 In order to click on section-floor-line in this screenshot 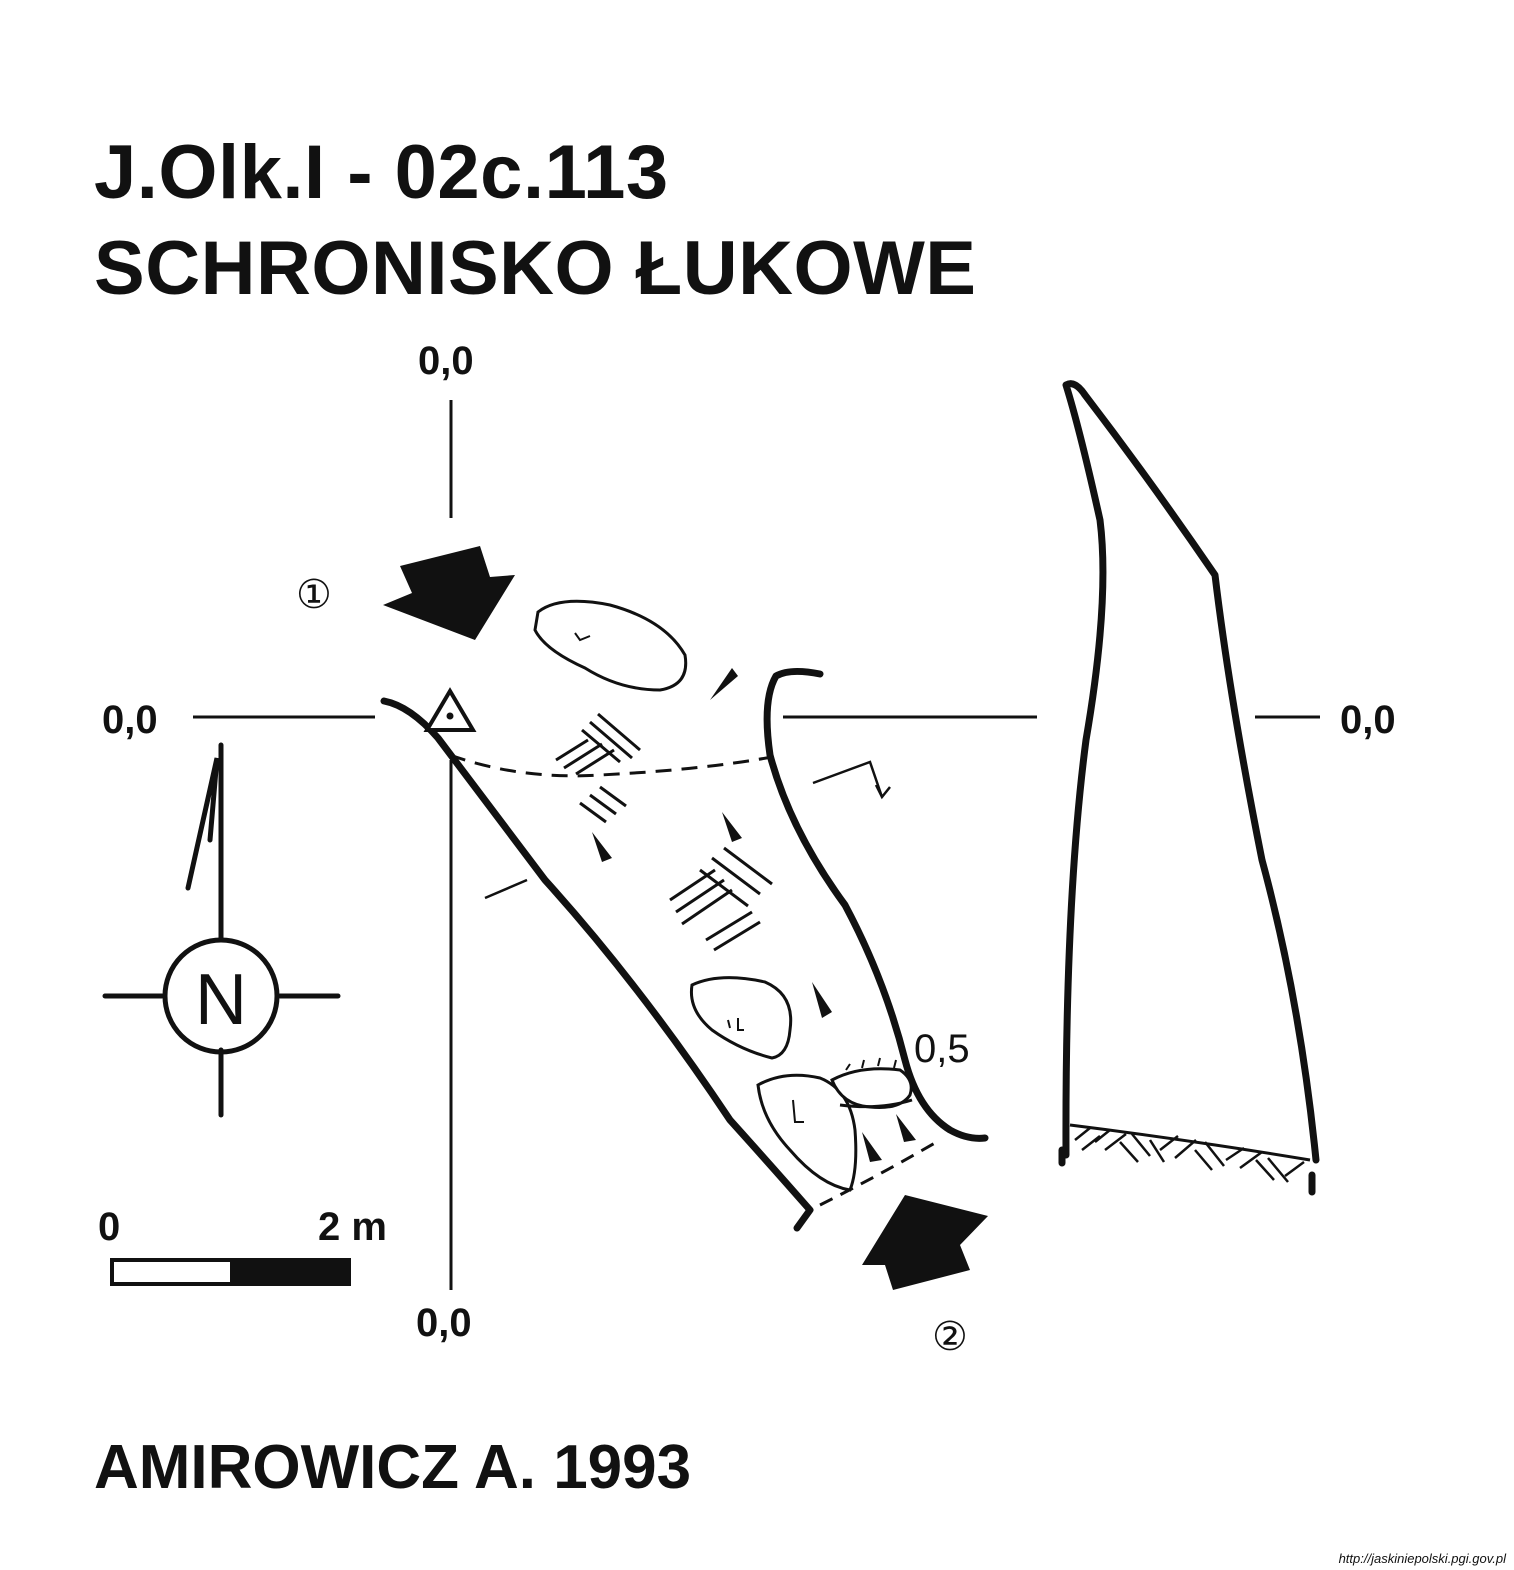, I will do `click(1190, 1142)`.